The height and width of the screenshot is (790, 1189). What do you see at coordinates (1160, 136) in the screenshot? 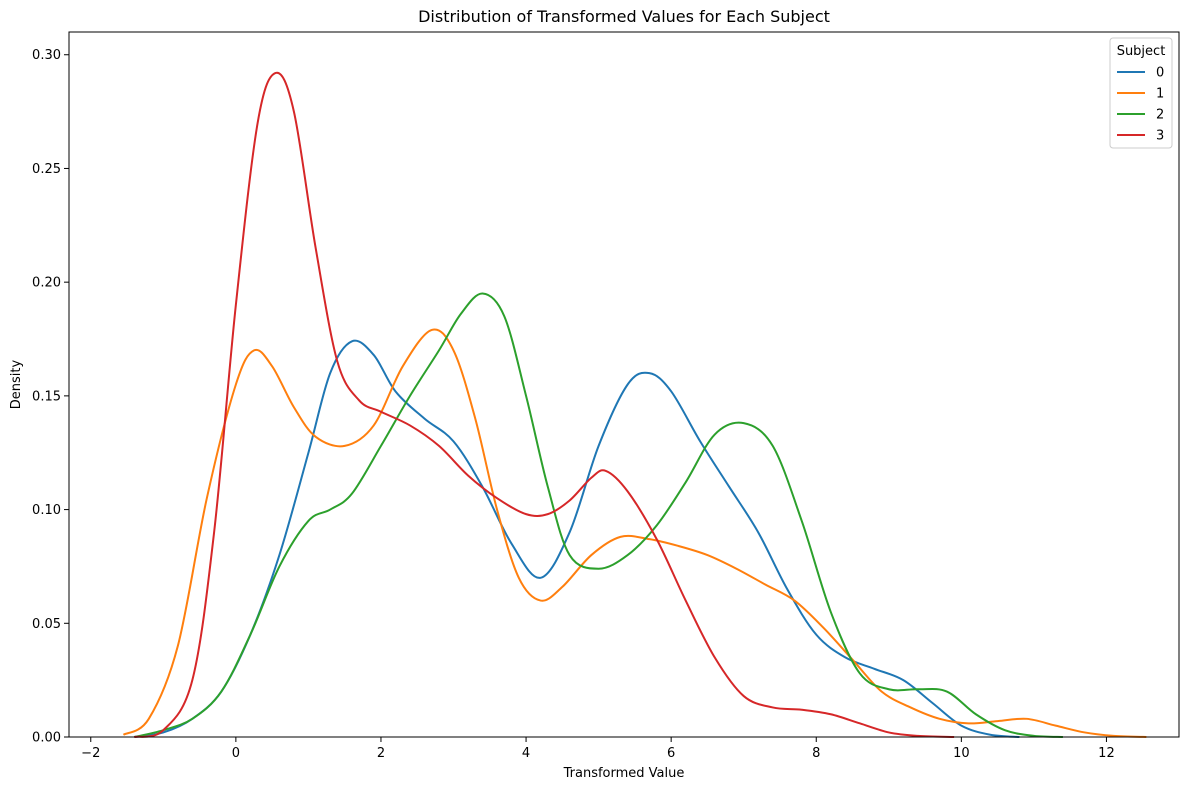
I see `legend-label-3: 3` at bounding box center [1160, 136].